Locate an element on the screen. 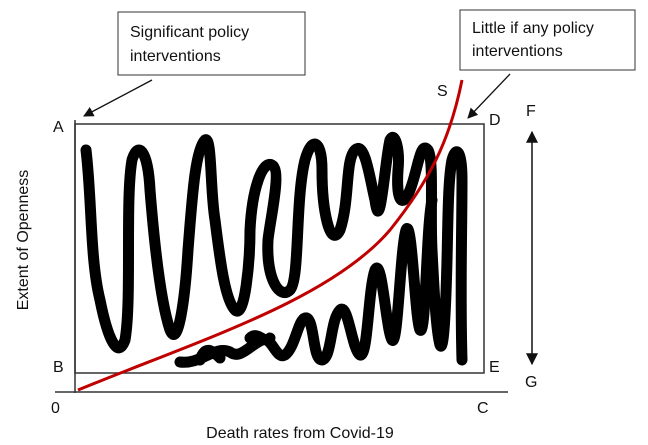 This screenshot has height=445, width=648. point-label: 0 is located at coordinates (55, 408).